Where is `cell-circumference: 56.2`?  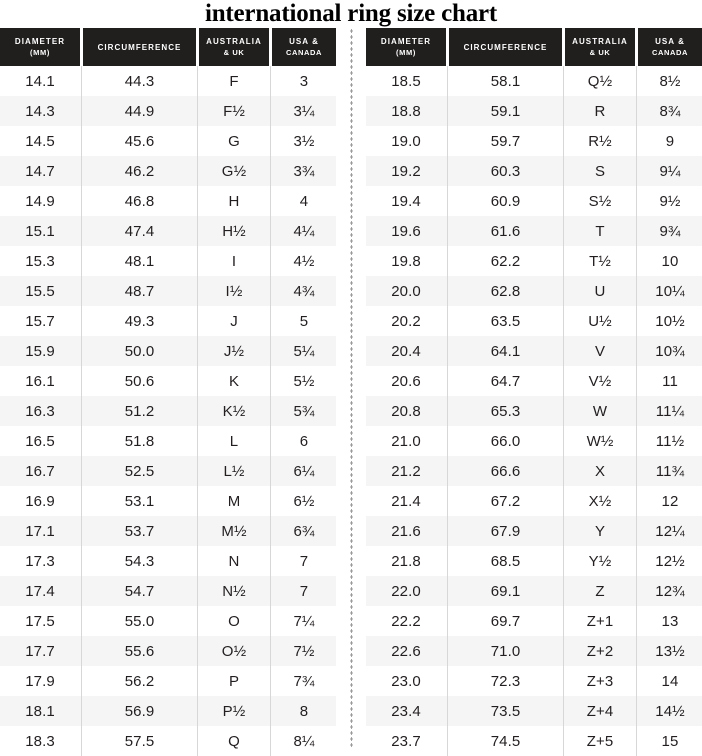
cell-circumference: 56.2 is located at coordinates (138, 681).